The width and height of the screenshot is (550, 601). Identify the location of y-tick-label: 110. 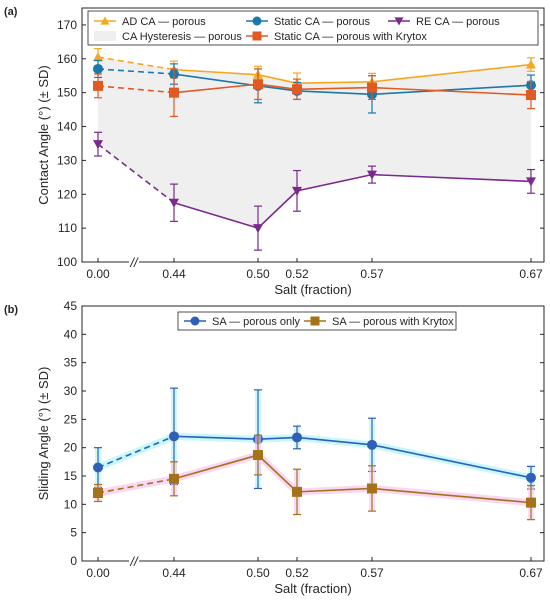
(67, 228).